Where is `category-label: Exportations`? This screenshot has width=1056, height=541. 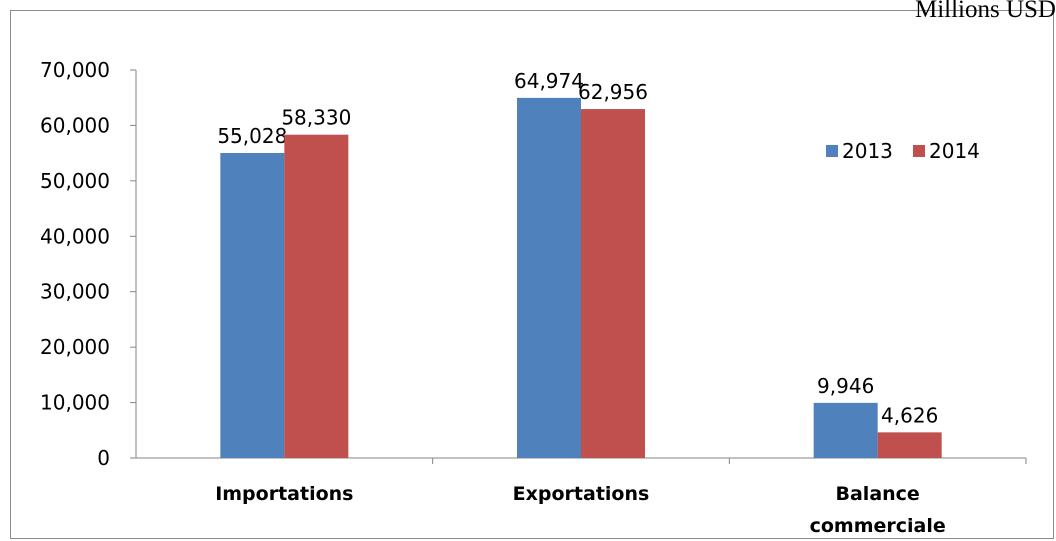
category-label: Exportations is located at coordinates (581, 494).